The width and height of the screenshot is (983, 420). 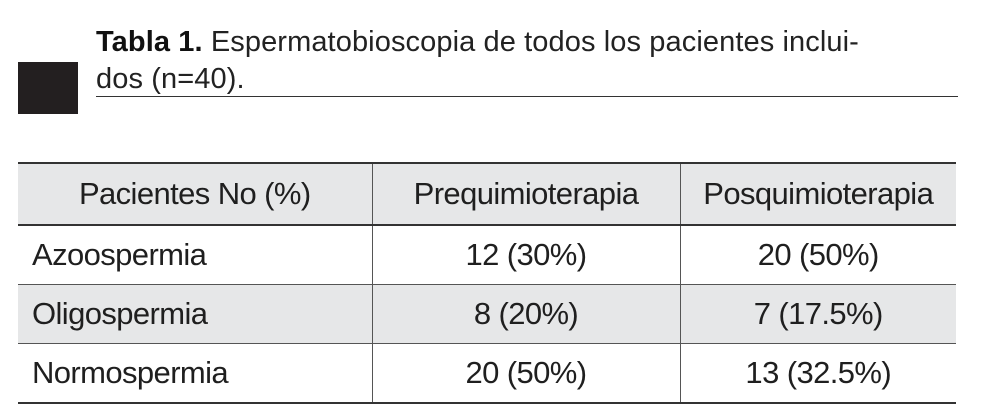 What do you see at coordinates (817, 373) in the screenshot?
I see `table-cell: 13 (32.5%)` at bounding box center [817, 373].